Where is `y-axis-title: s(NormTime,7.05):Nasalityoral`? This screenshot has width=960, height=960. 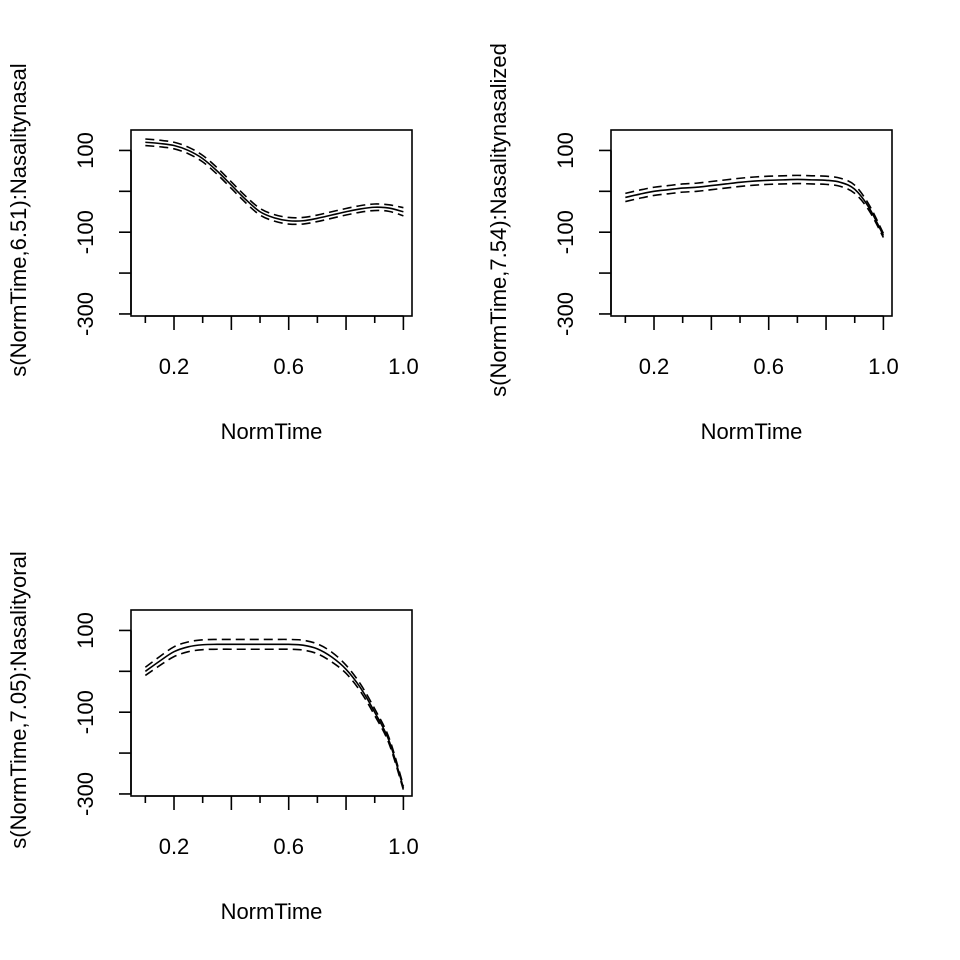 y-axis-title: s(NormTime,7.05):Nasalityoral is located at coordinates (18, 699).